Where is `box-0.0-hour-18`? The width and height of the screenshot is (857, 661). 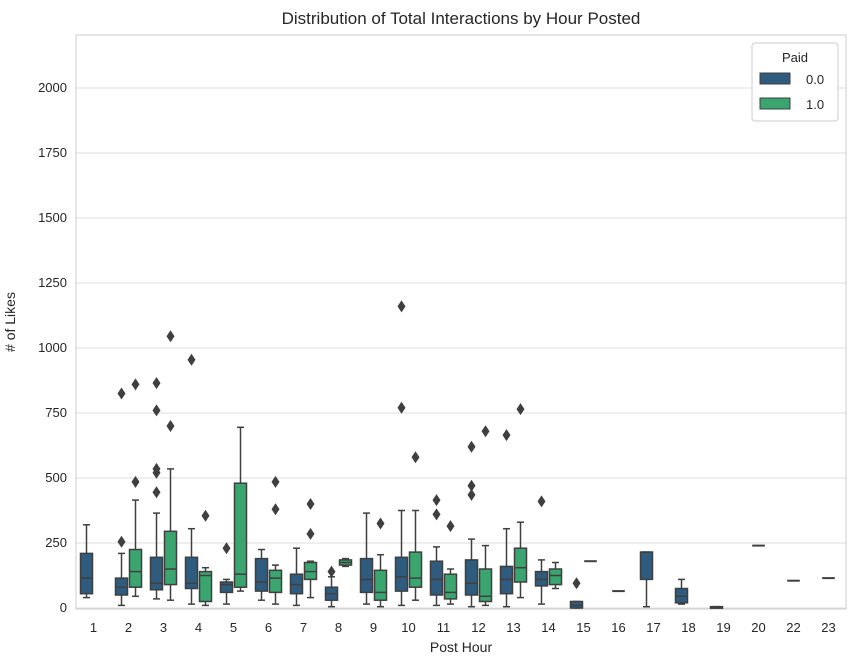
box-0.0-hour-18 is located at coordinates (681, 591).